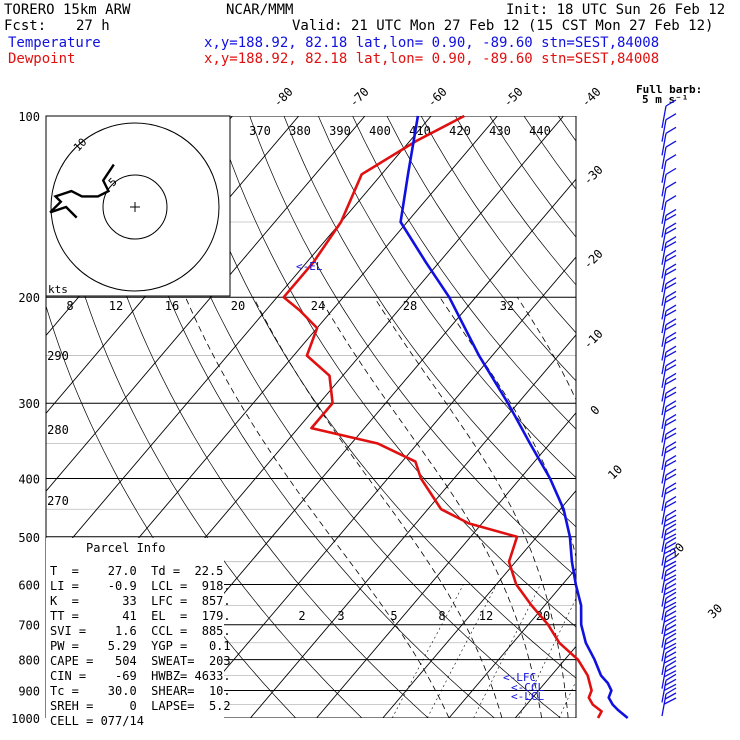  What do you see at coordinates (29, 538) in the screenshot?
I see `pressure-label: 500` at bounding box center [29, 538].